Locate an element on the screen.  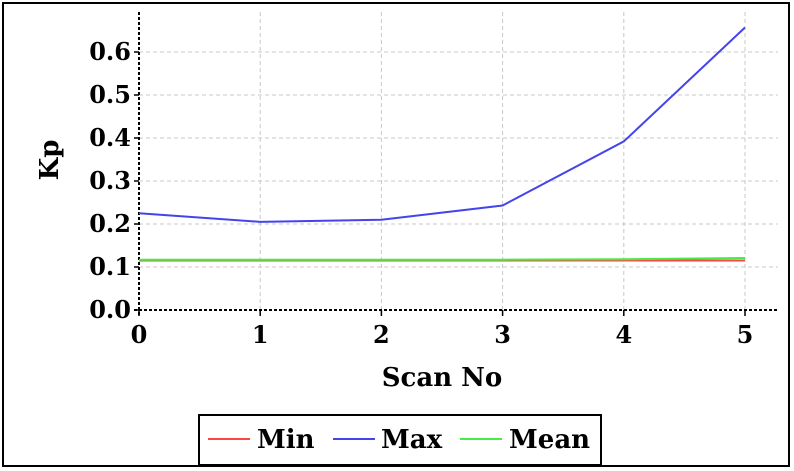
x-tick-label: 2 is located at coordinates (381, 334).